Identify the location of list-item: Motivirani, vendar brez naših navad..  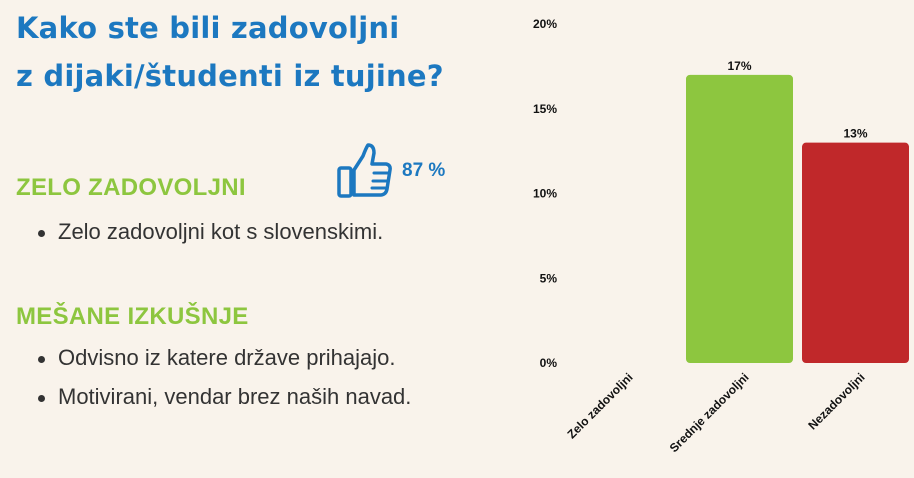
(223, 397).